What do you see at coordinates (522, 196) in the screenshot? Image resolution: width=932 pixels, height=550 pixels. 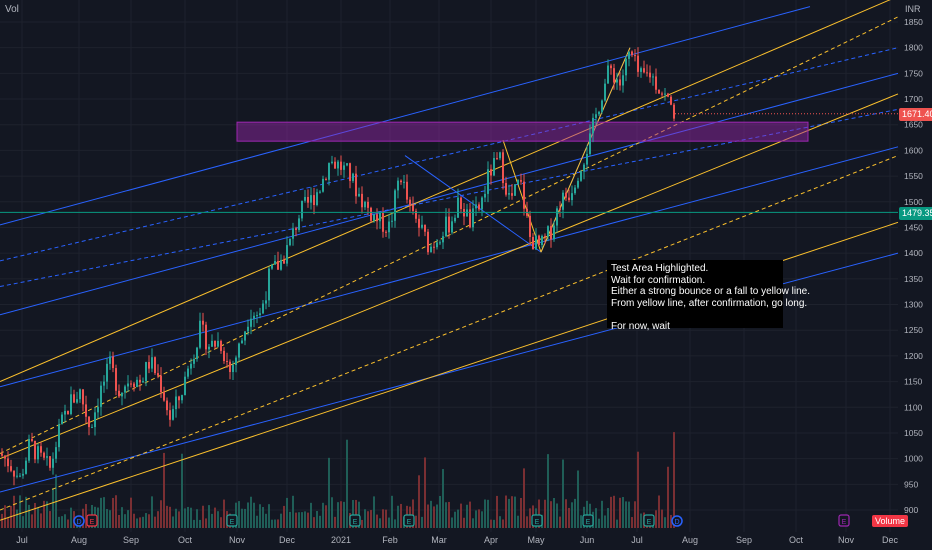 I see `swing-line` at bounding box center [522, 196].